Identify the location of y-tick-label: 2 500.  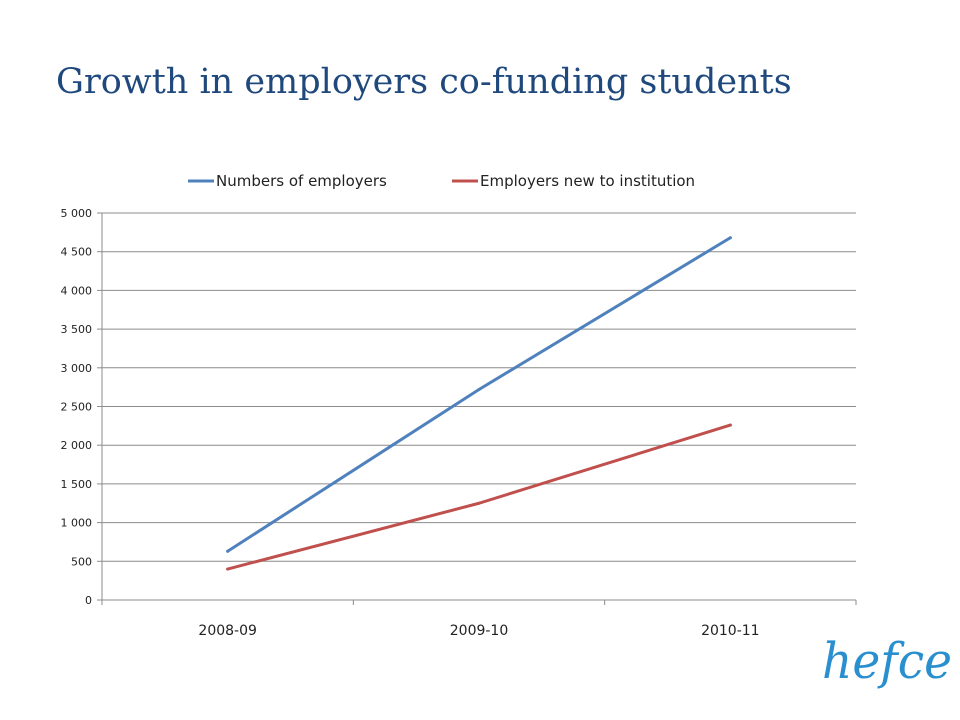
(77, 407).